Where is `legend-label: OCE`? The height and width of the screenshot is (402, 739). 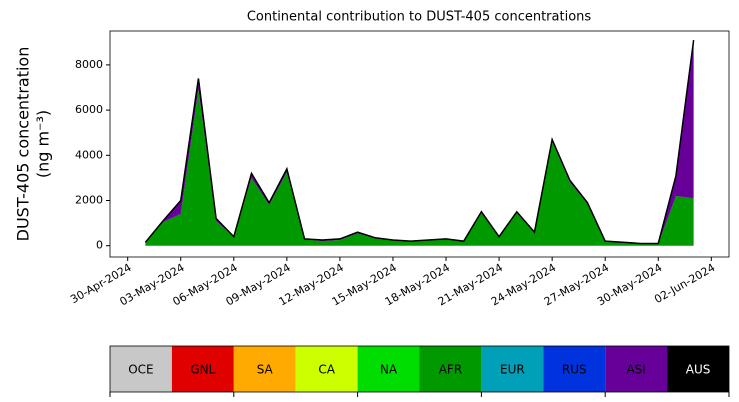 legend-label: OCE is located at coordinates (140, 370).